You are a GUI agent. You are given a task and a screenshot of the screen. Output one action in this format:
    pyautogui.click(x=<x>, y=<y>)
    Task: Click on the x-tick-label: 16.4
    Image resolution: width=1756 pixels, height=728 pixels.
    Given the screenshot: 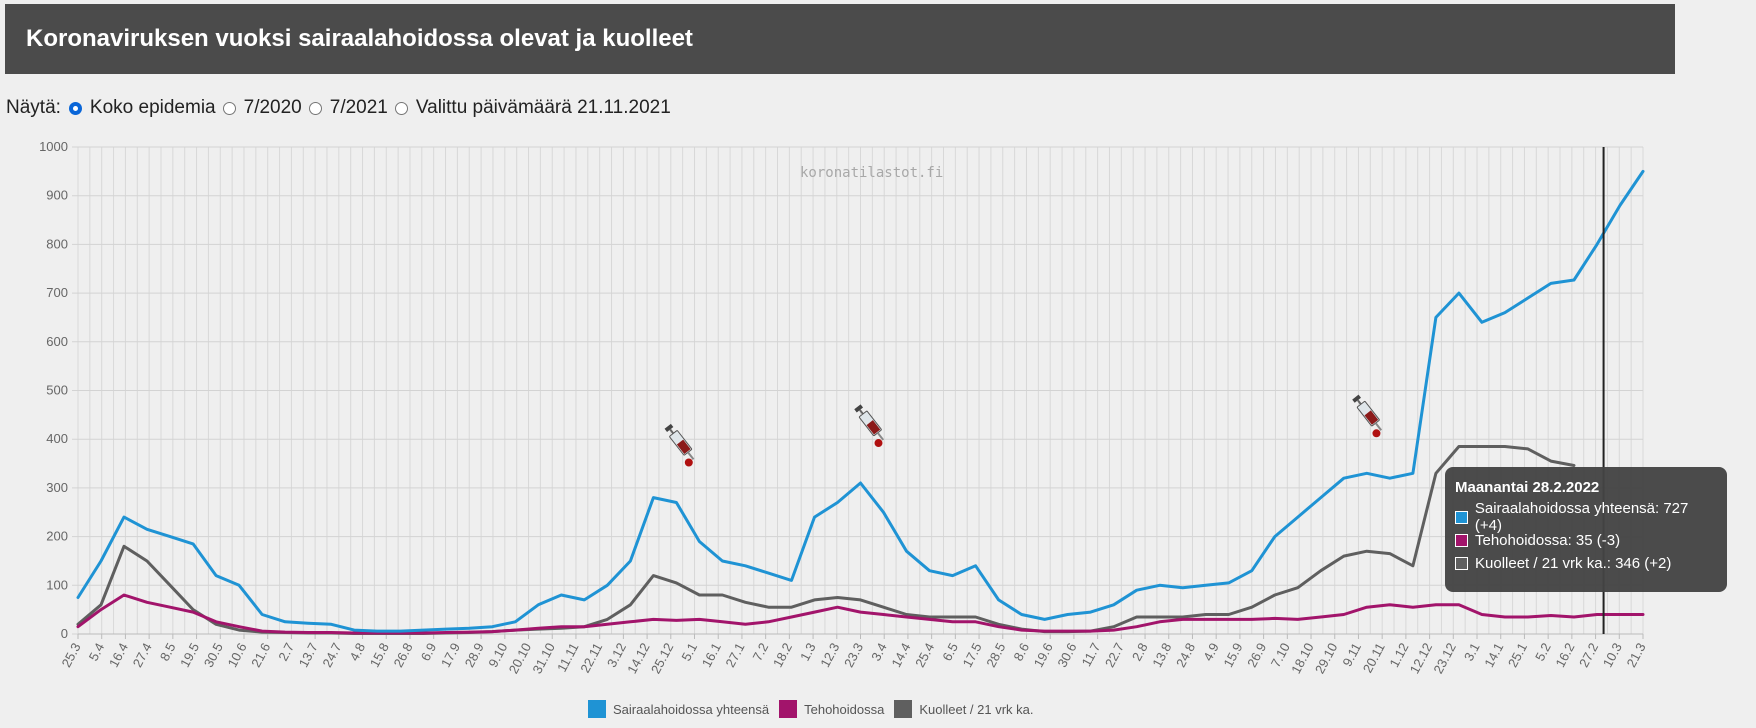 What is the action you would take?
    pyautogui.click(x=118, y=654)
    